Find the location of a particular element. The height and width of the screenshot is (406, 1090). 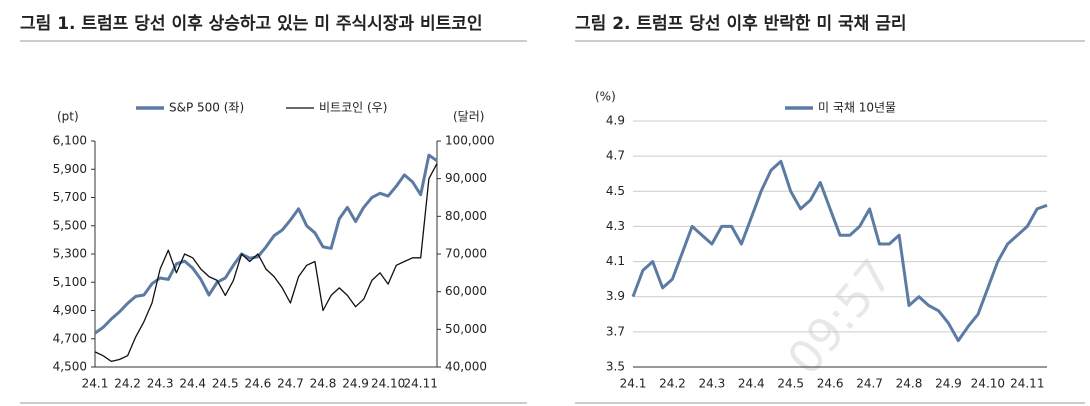

y-tick-label: 3.9 is located at coordinates (615, 296).